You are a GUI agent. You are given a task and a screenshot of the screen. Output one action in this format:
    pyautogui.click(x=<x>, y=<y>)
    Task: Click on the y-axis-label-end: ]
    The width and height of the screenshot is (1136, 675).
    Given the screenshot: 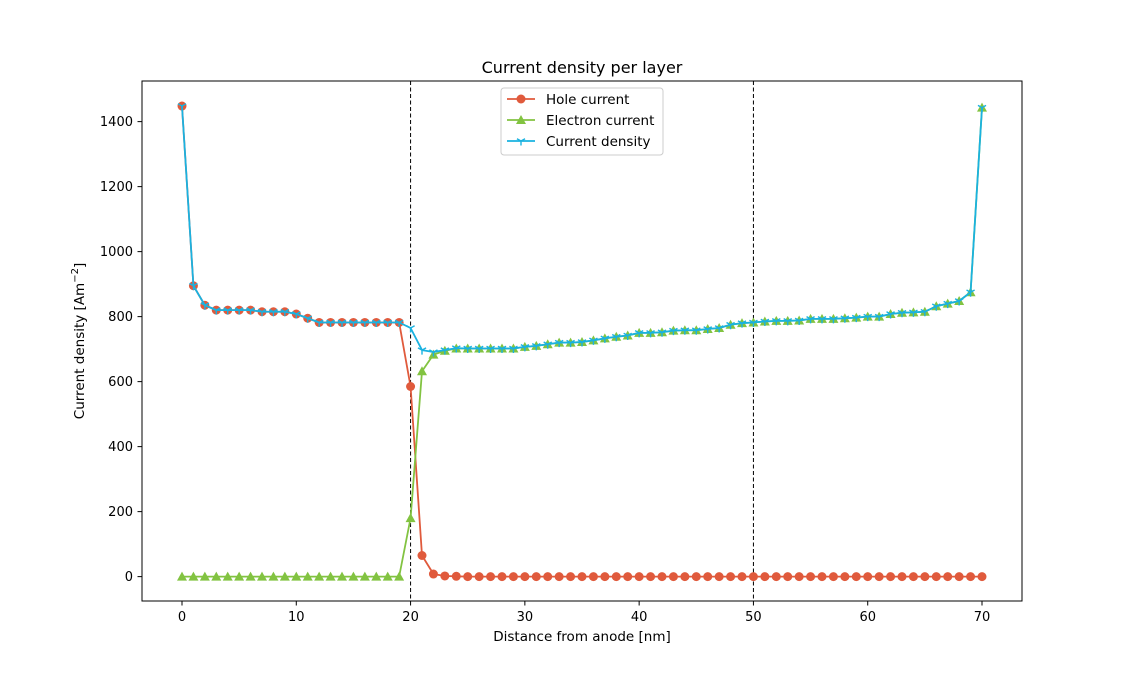 What is the action you would take?
    pyautogui.click(x=80, y=265)
    